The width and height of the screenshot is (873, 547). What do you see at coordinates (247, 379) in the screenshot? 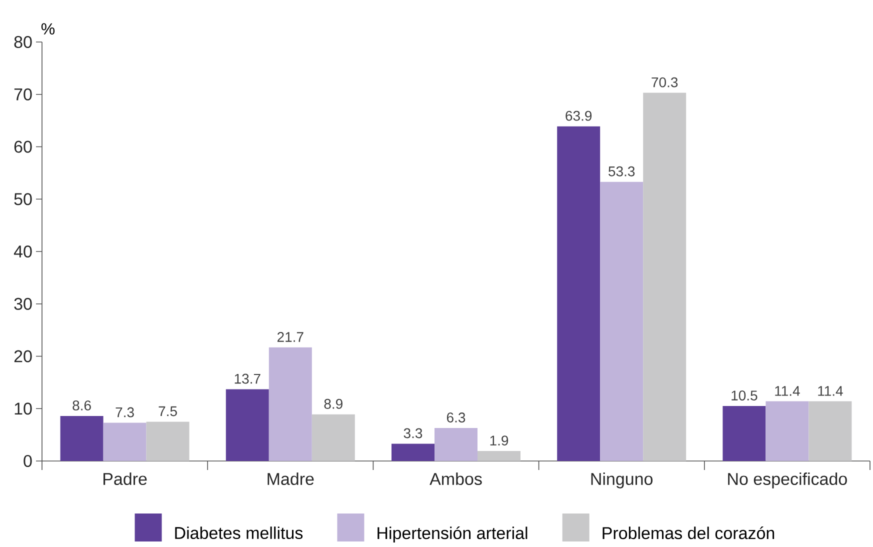
I see `data-label: 13.7` at bounding box center [247, 379].